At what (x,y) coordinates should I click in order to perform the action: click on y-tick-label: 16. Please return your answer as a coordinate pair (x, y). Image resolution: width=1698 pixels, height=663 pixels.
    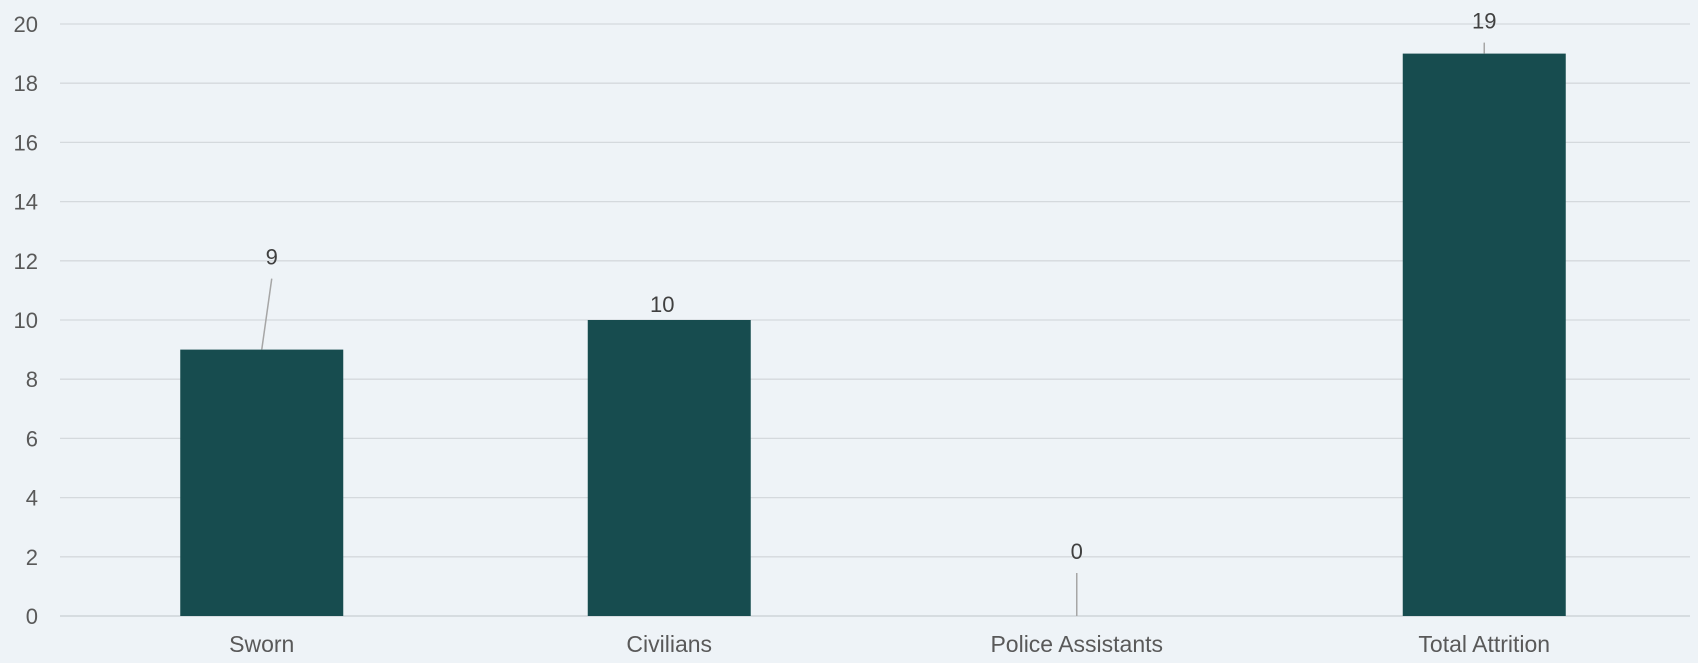
    Looking at the image, I should click on (26, 142).